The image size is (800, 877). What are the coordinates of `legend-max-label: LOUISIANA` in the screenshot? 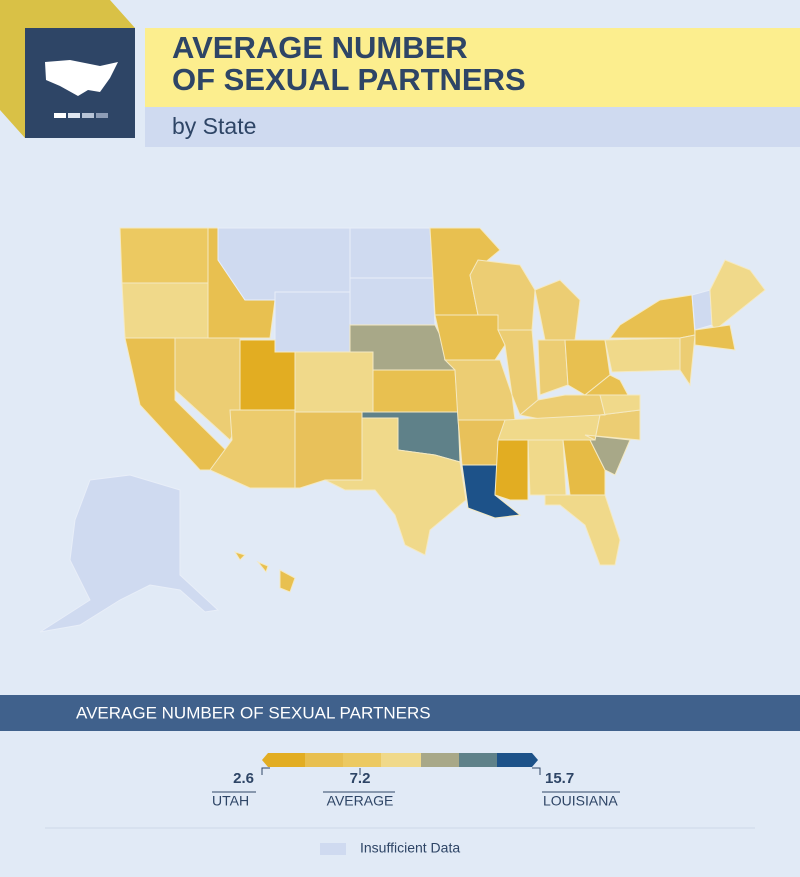 It's located at (580, 801).